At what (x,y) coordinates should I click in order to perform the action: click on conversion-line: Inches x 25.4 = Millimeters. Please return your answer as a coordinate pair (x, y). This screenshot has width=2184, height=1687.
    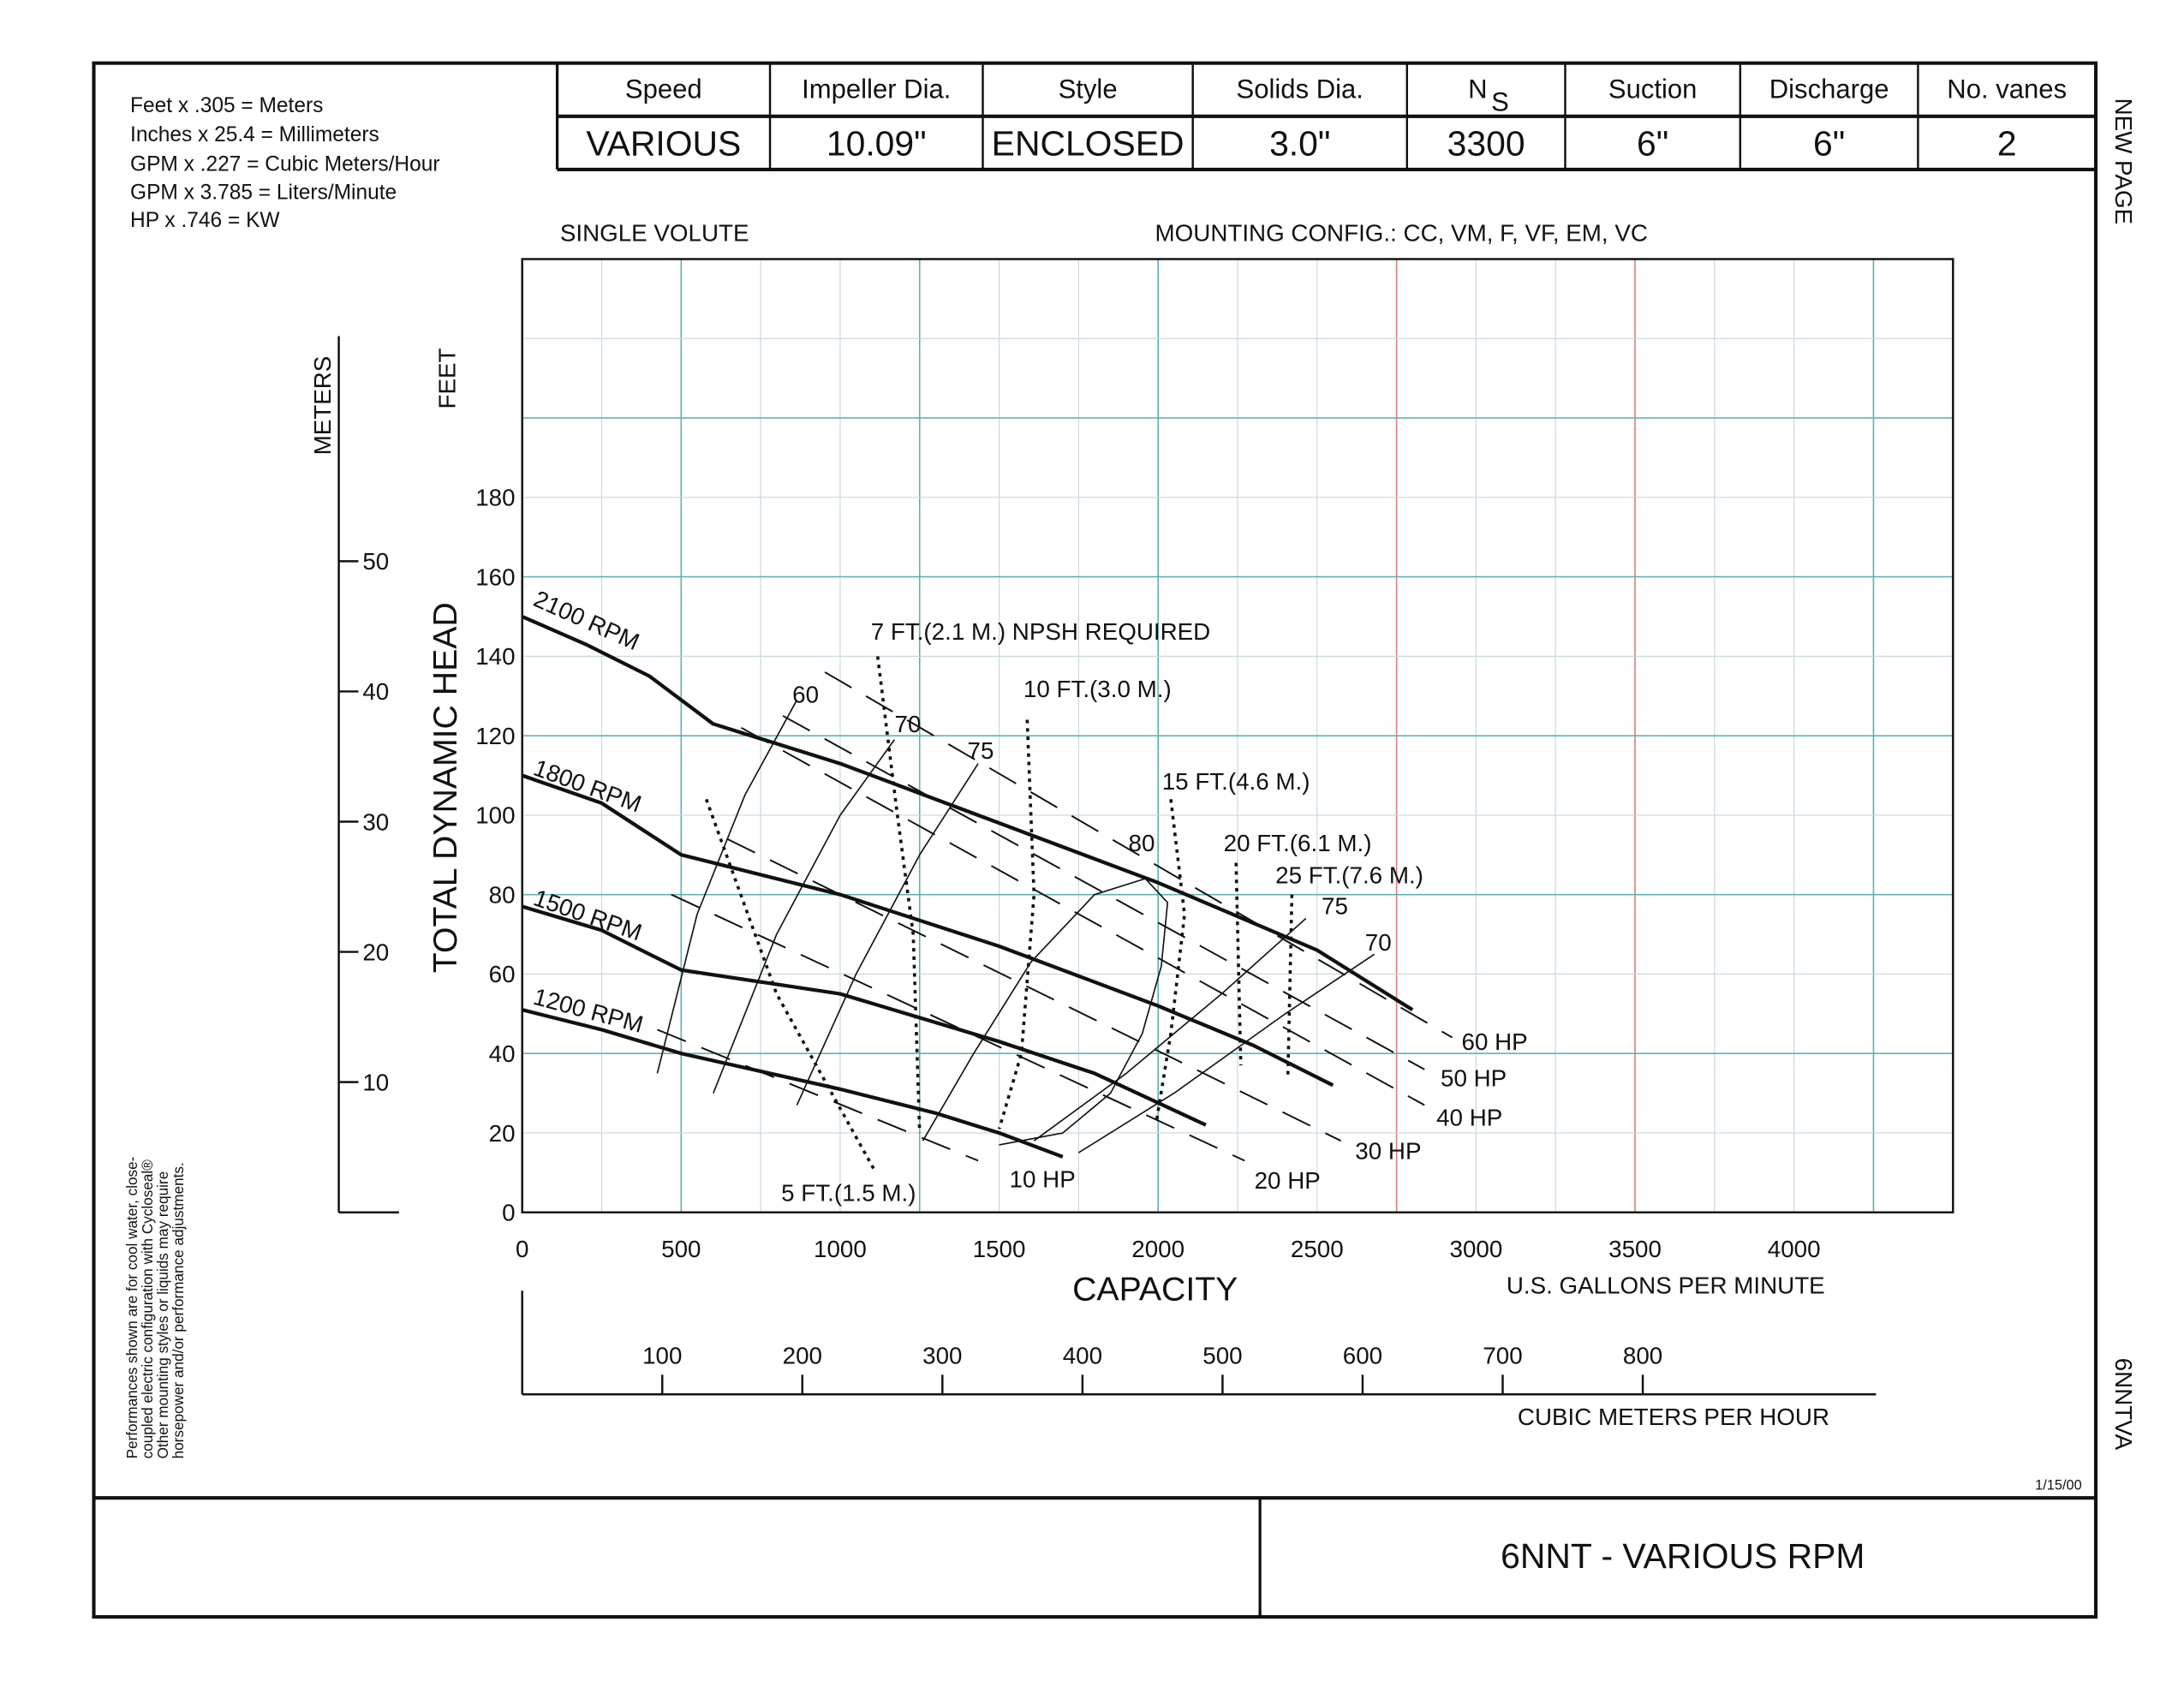
    Looking at the image, I should click on (255, 135).